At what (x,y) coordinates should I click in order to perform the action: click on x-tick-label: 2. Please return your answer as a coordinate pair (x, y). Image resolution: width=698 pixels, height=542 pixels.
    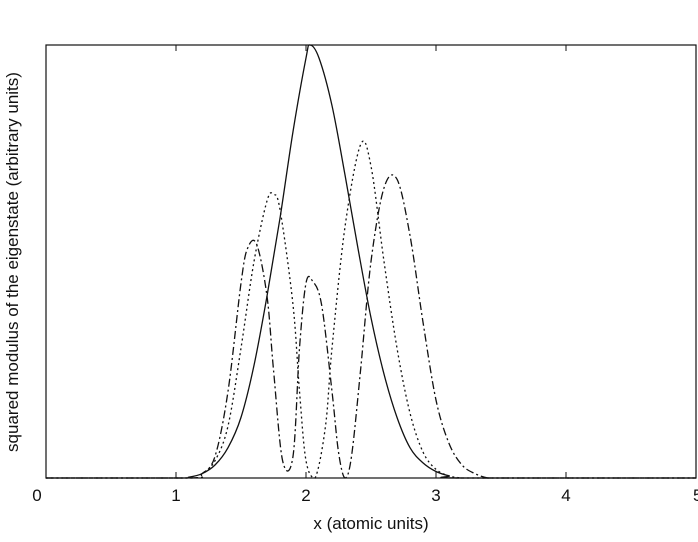
    Looking at the image, I should click on (305, 495).